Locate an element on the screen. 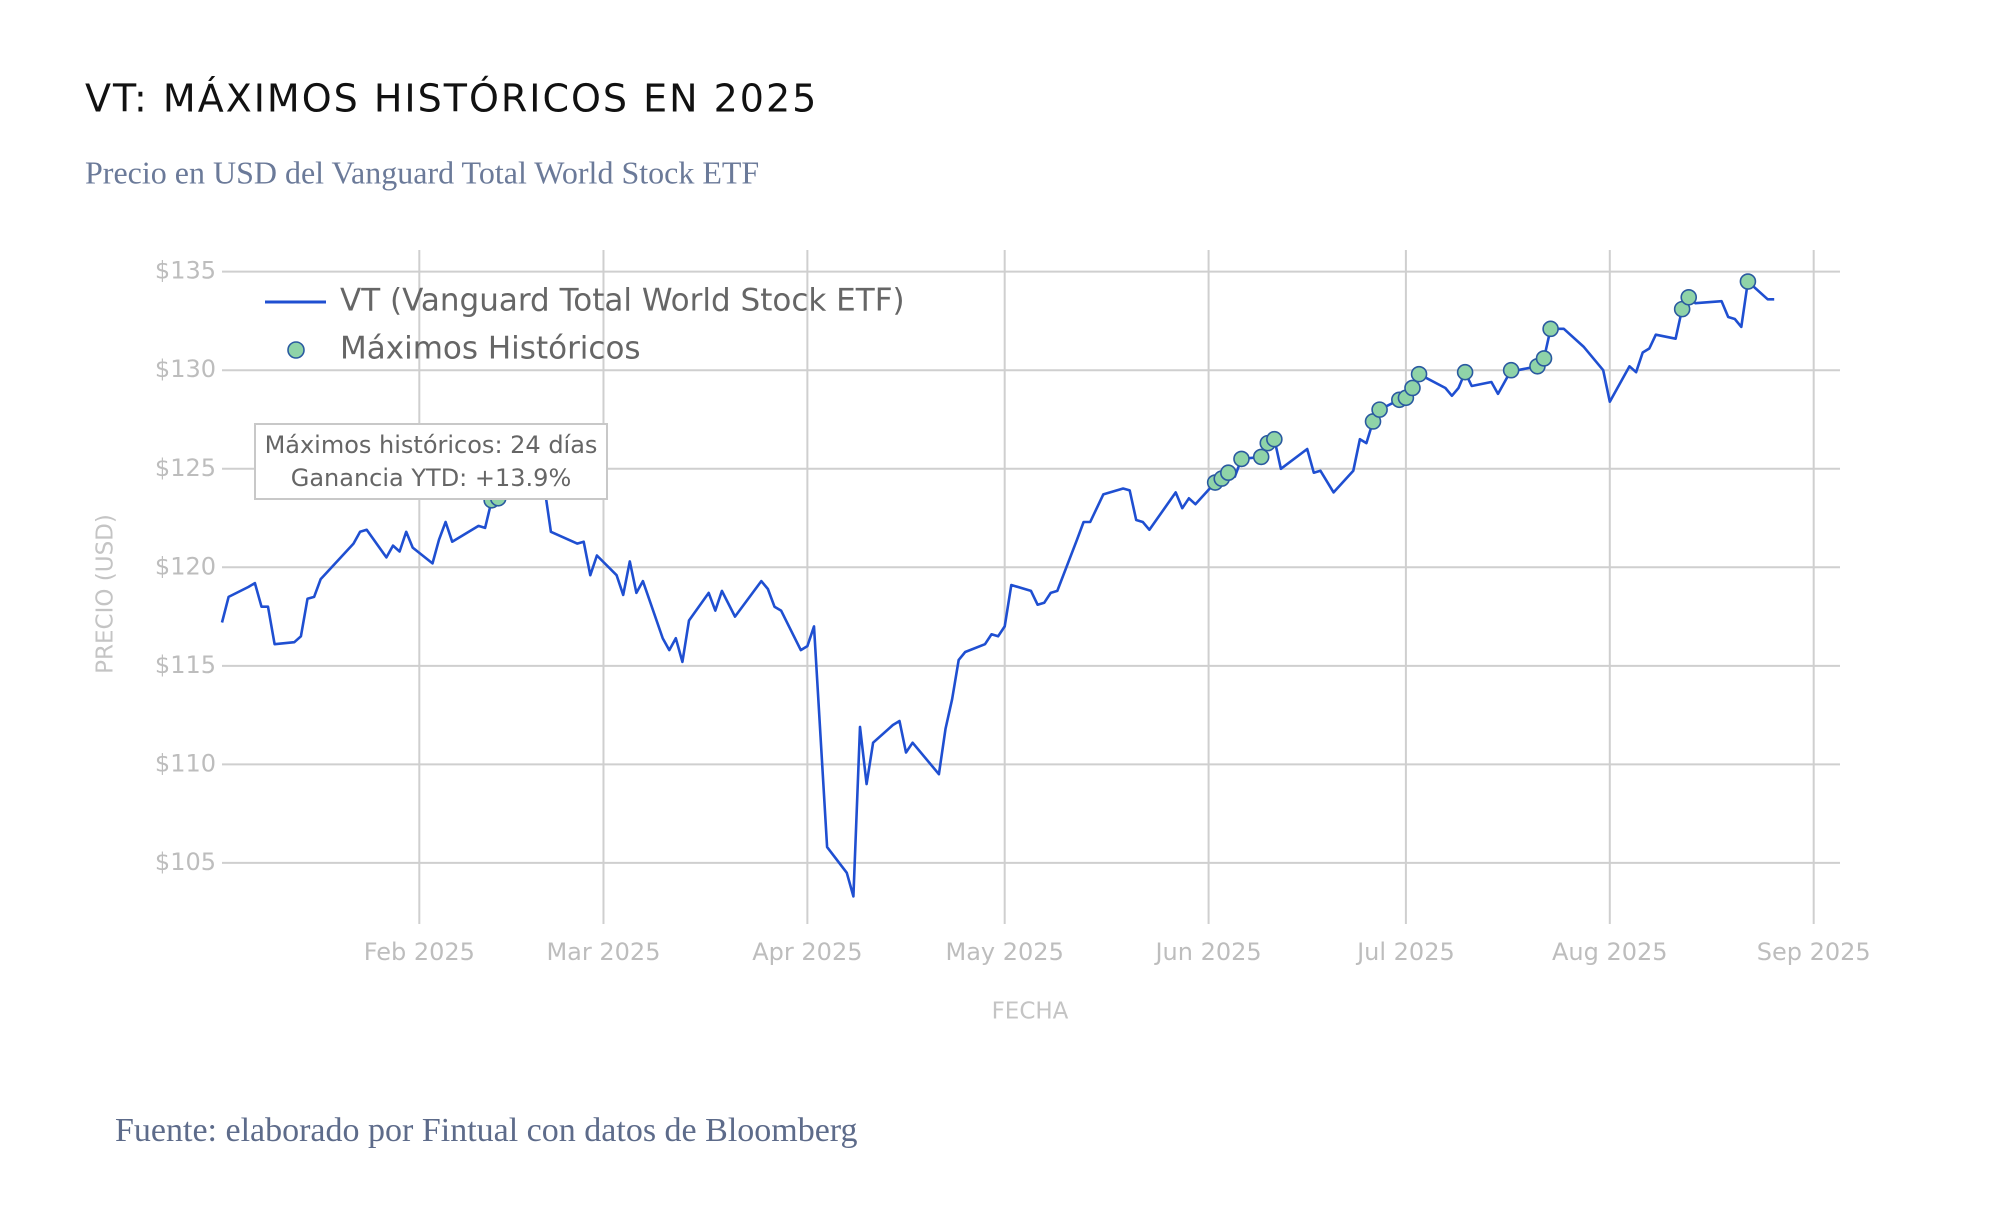 The image size is (2000, 1221). x-axis-title: FECHA is located at coordinates (1030, 1012).